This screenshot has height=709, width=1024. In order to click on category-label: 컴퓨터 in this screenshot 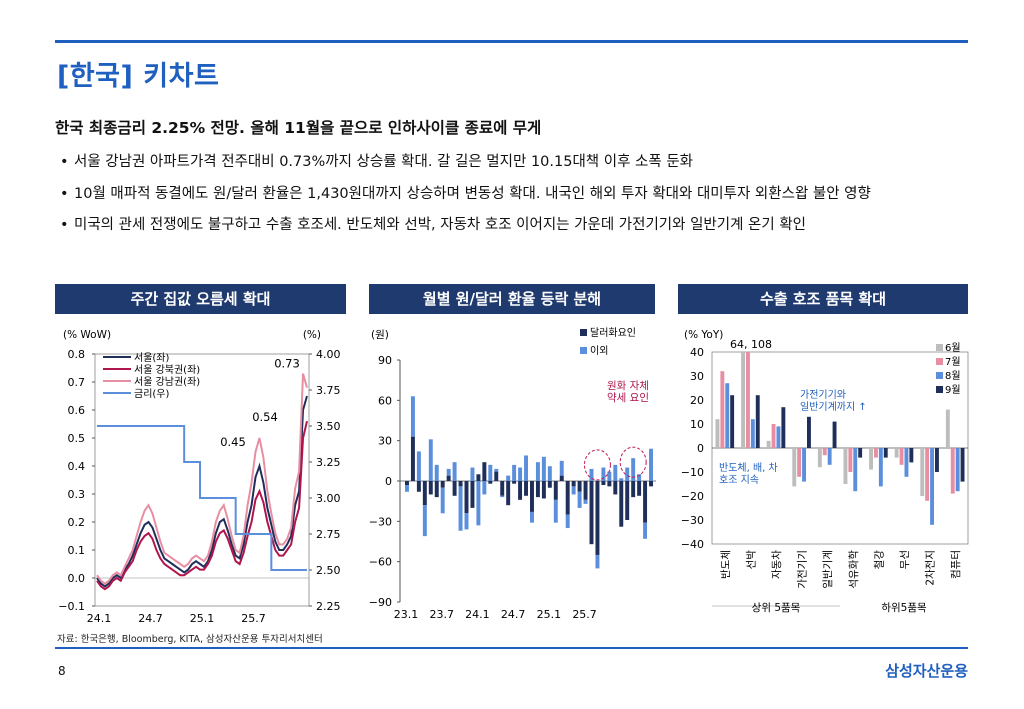, I will do `click(956, 564)`.